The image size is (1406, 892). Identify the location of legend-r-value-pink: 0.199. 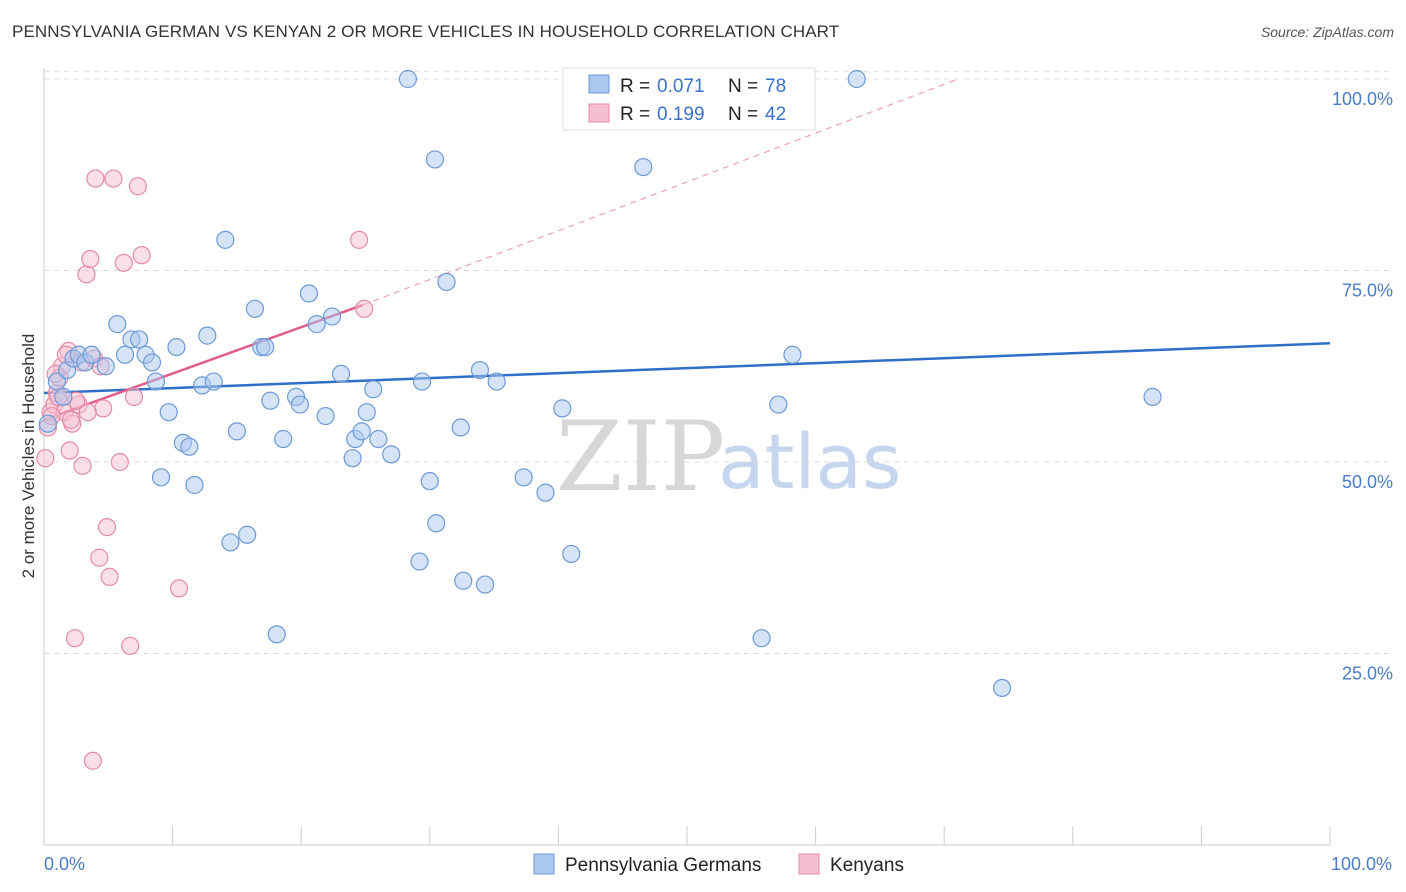
(681, 114).